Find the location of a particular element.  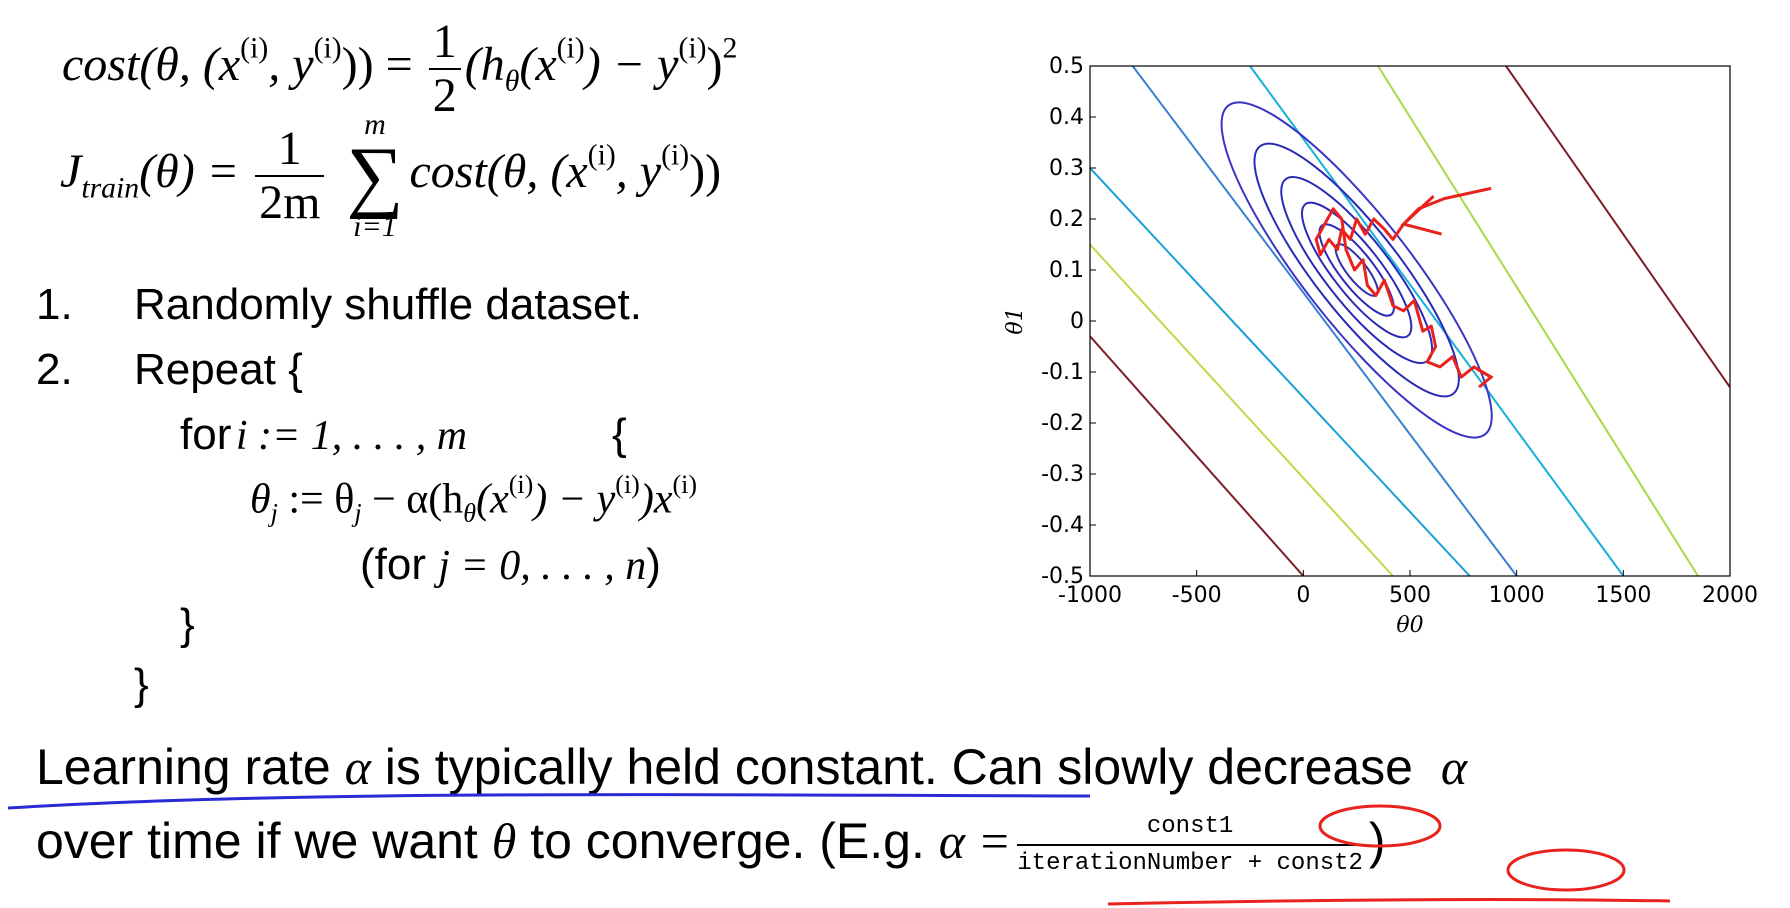

sup-i-4: (i) is located at coordinates (692, 48).